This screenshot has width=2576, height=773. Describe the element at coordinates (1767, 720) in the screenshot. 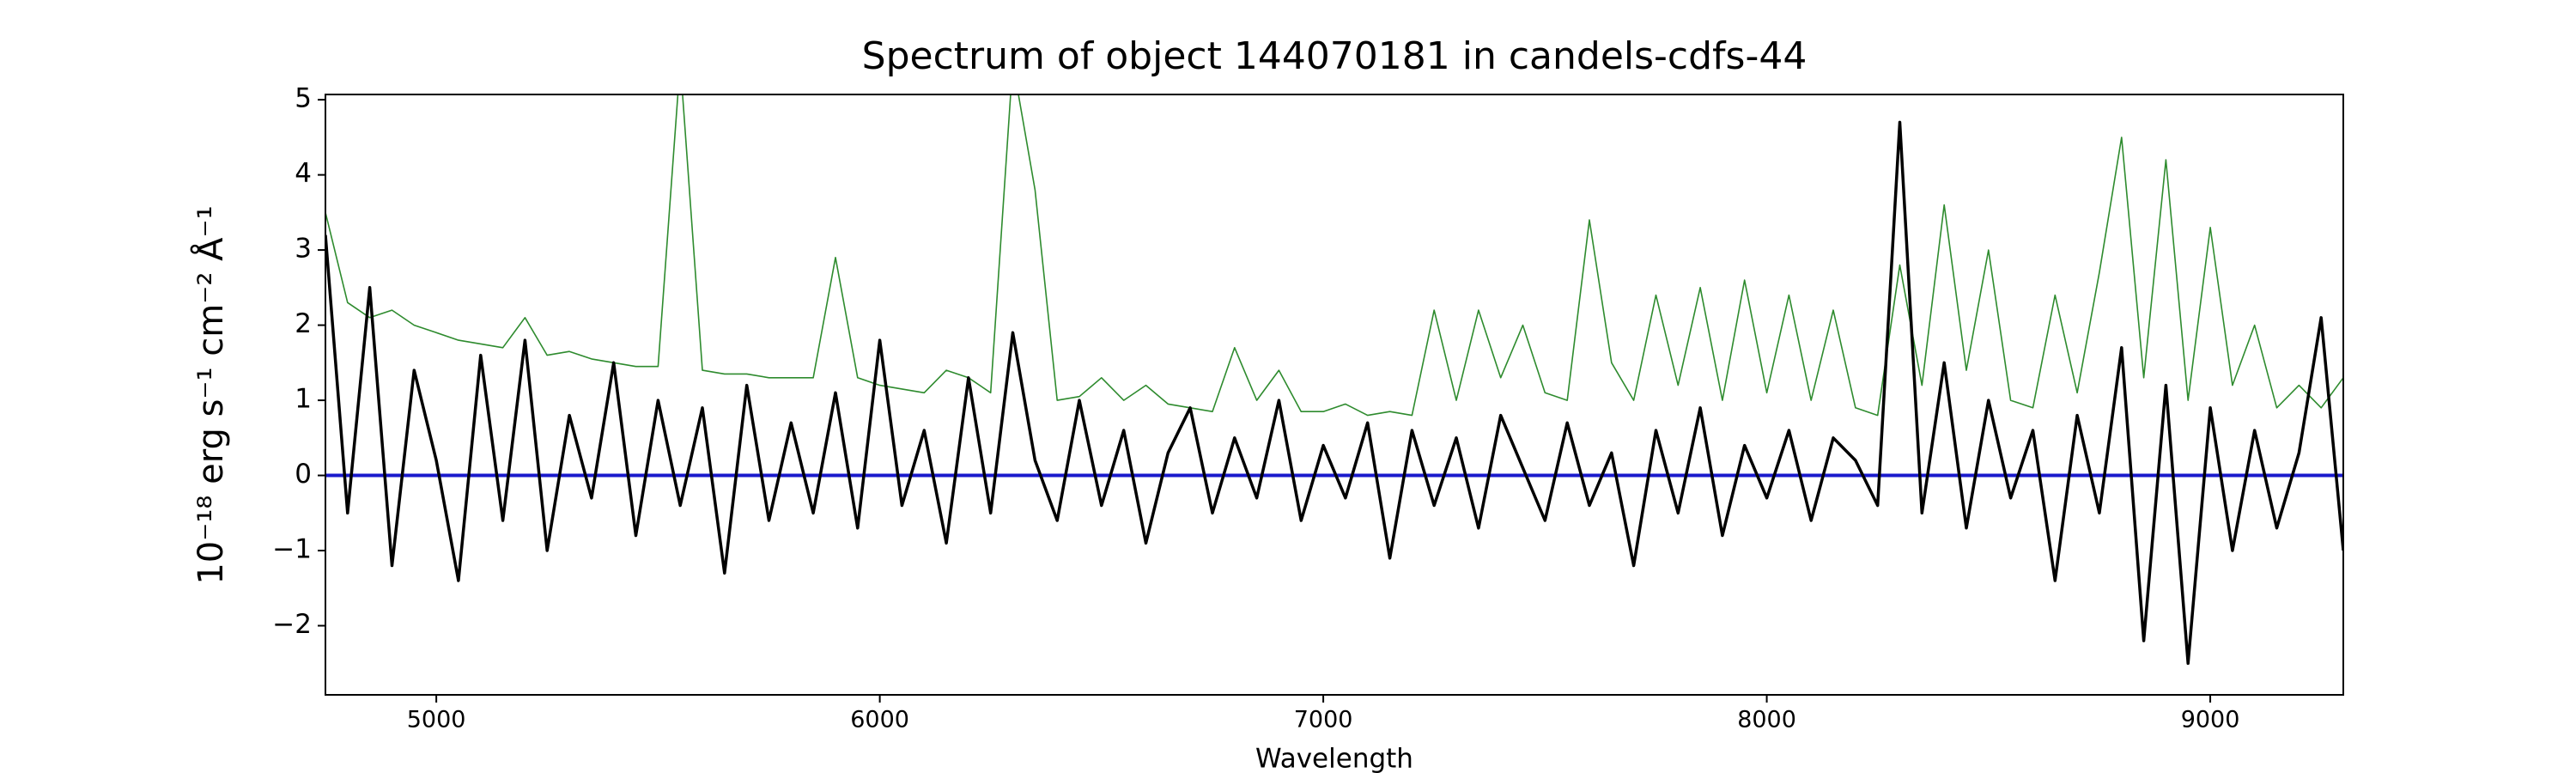

I see `x-tick-label: 8000` at that location.